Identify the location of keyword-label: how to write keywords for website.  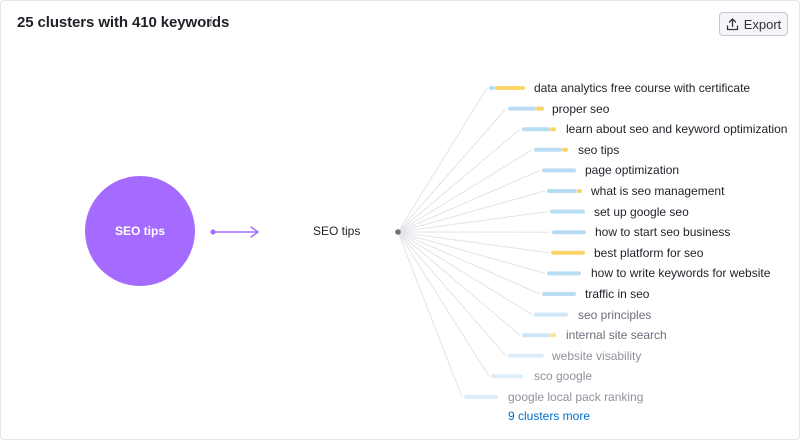
(681, 273).